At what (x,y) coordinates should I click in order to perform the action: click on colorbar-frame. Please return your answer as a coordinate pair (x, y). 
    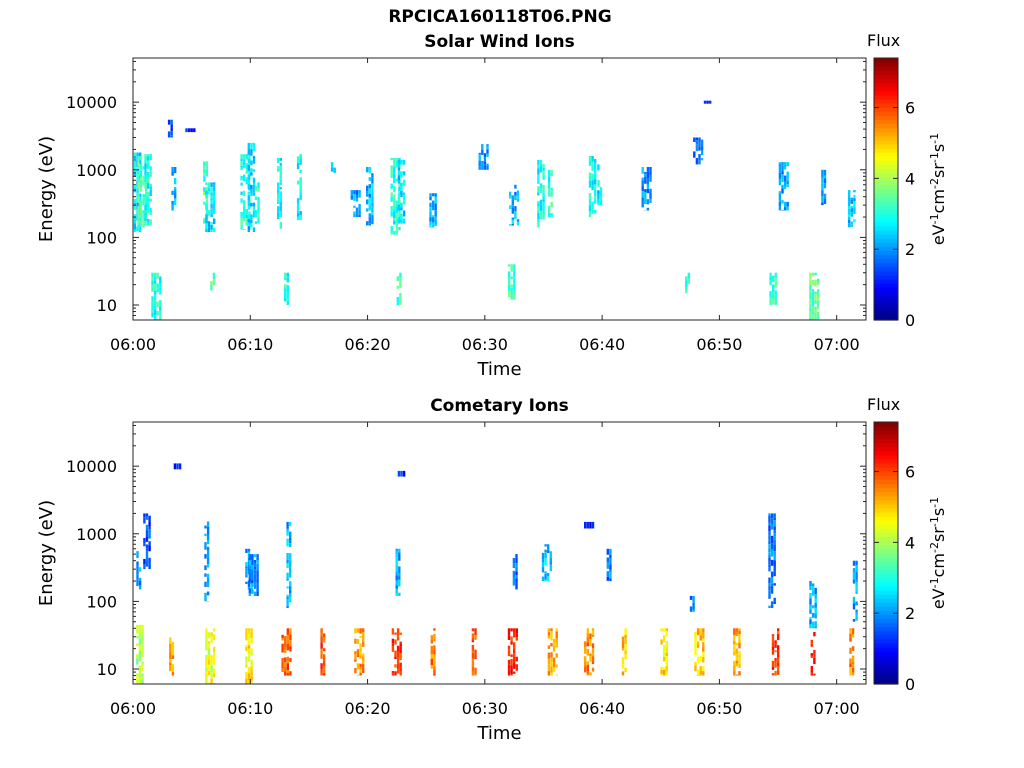
    Looking at the image, I should click on (886, 189).